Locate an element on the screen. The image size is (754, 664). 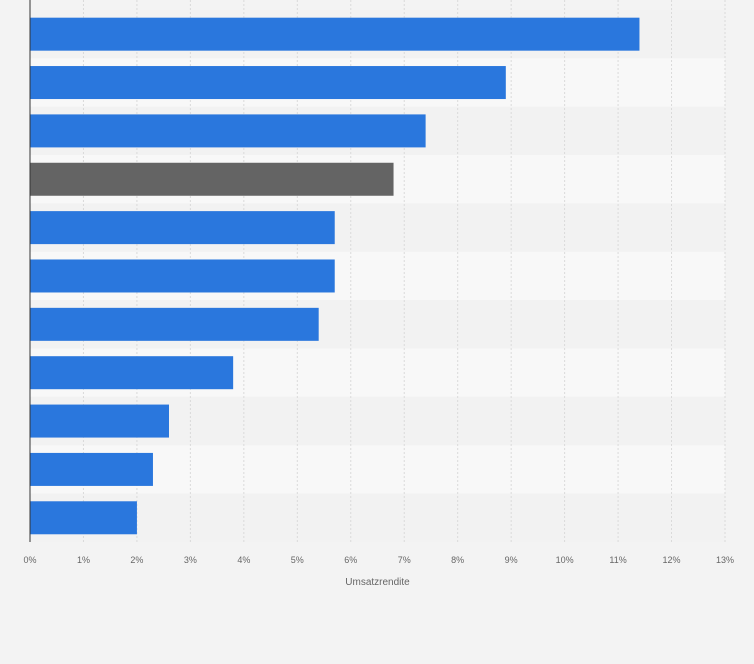
x-tick-label: 10% is located at coordinates (565, 560).